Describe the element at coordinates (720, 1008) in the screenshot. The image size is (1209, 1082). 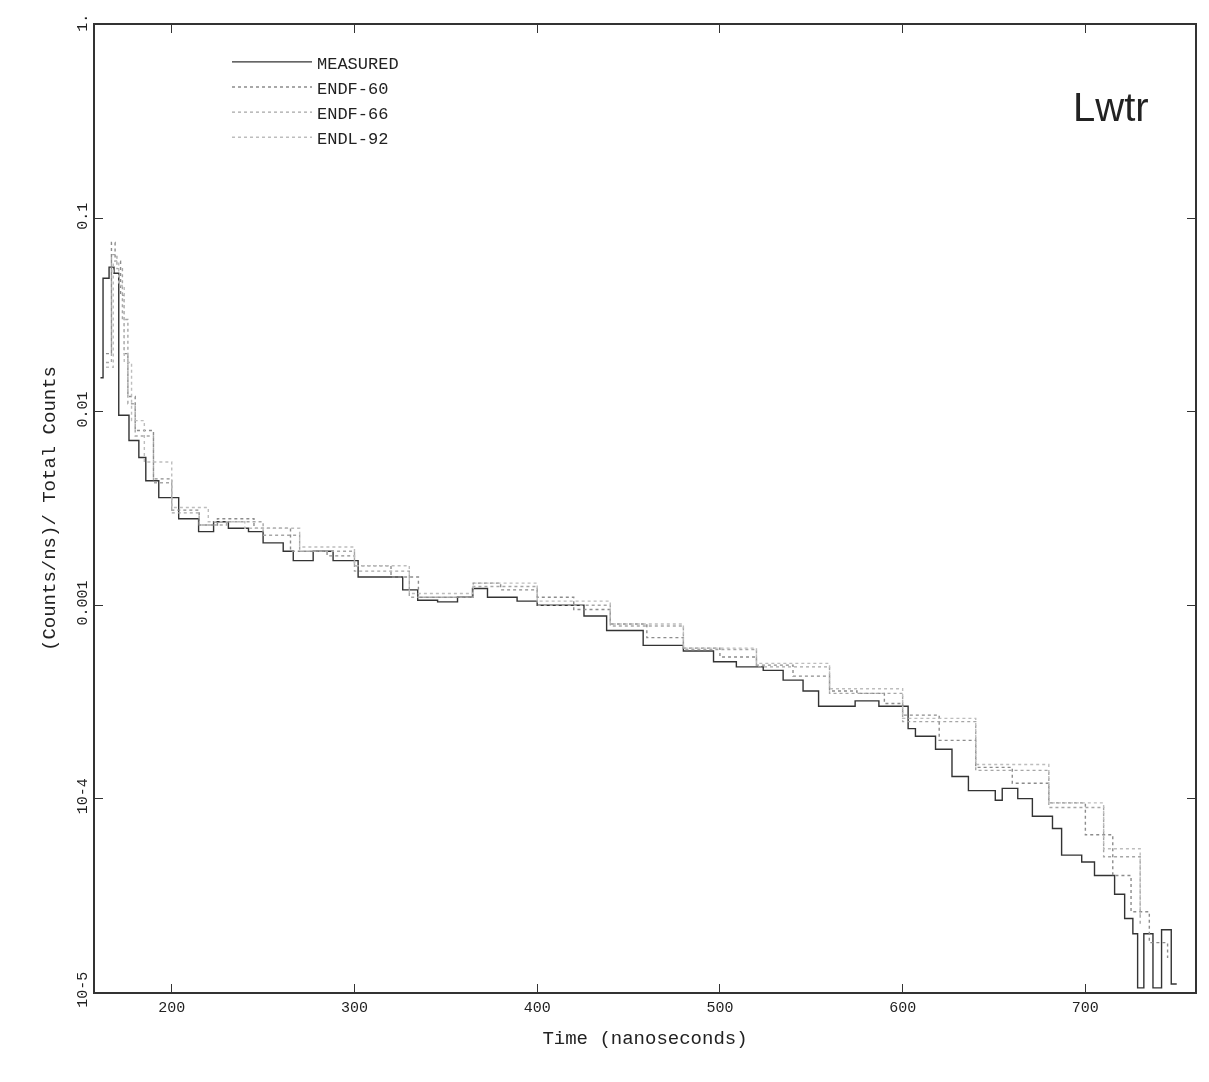
I see `x-tick-label: 500` at that location.